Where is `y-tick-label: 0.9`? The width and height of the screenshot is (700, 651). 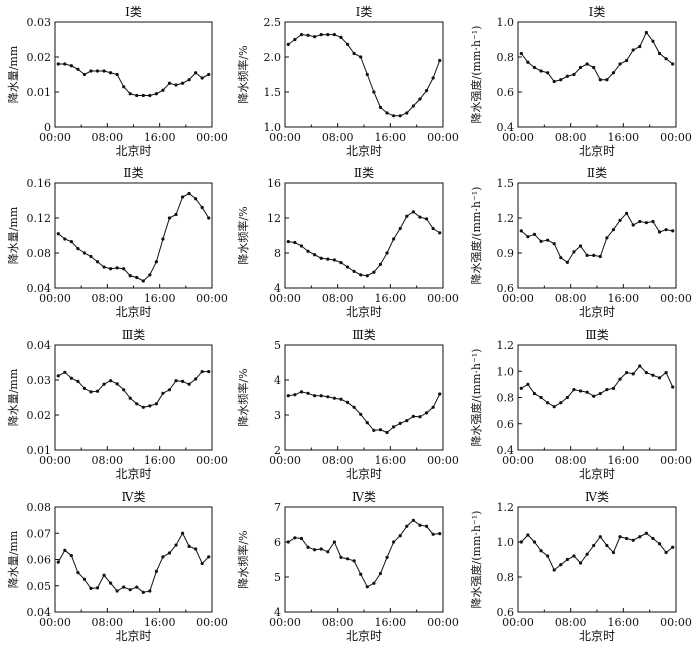 y-tick-label: 0.9 is located at coordinates (506, 253).